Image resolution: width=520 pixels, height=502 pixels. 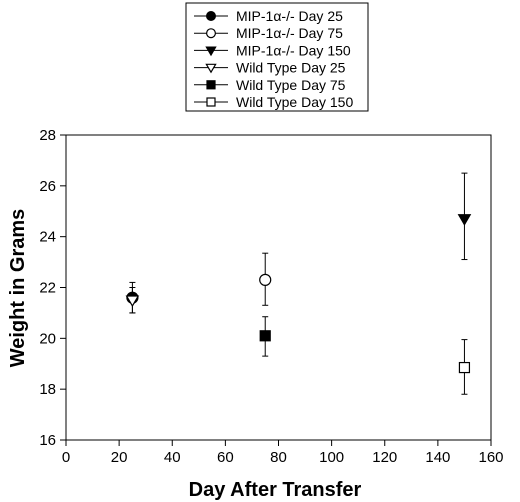 I want to click on x-tick-label: 100, so click(x=331, y=457).